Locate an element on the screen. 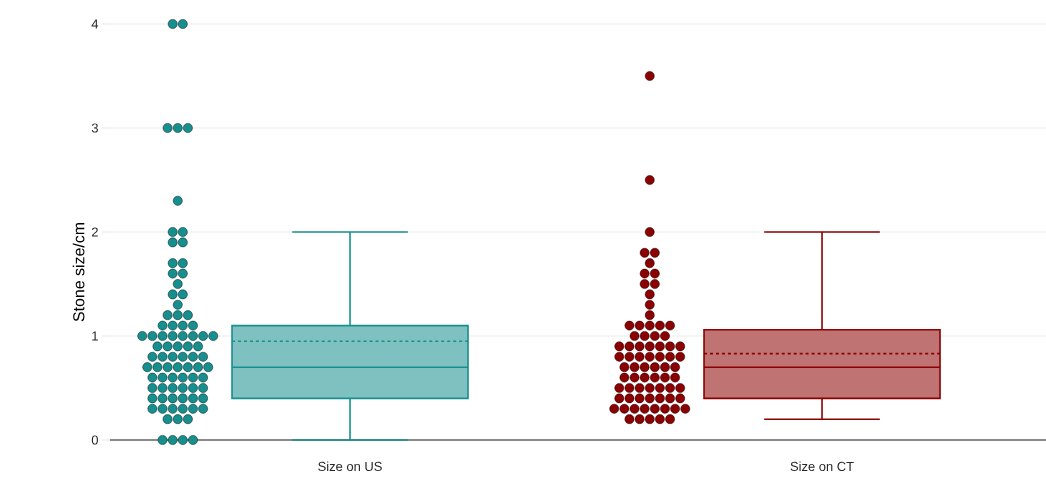 The width and height of the screenshot is (1046, 494). y-tick-label: 2 is located at coordinates (94, 232).